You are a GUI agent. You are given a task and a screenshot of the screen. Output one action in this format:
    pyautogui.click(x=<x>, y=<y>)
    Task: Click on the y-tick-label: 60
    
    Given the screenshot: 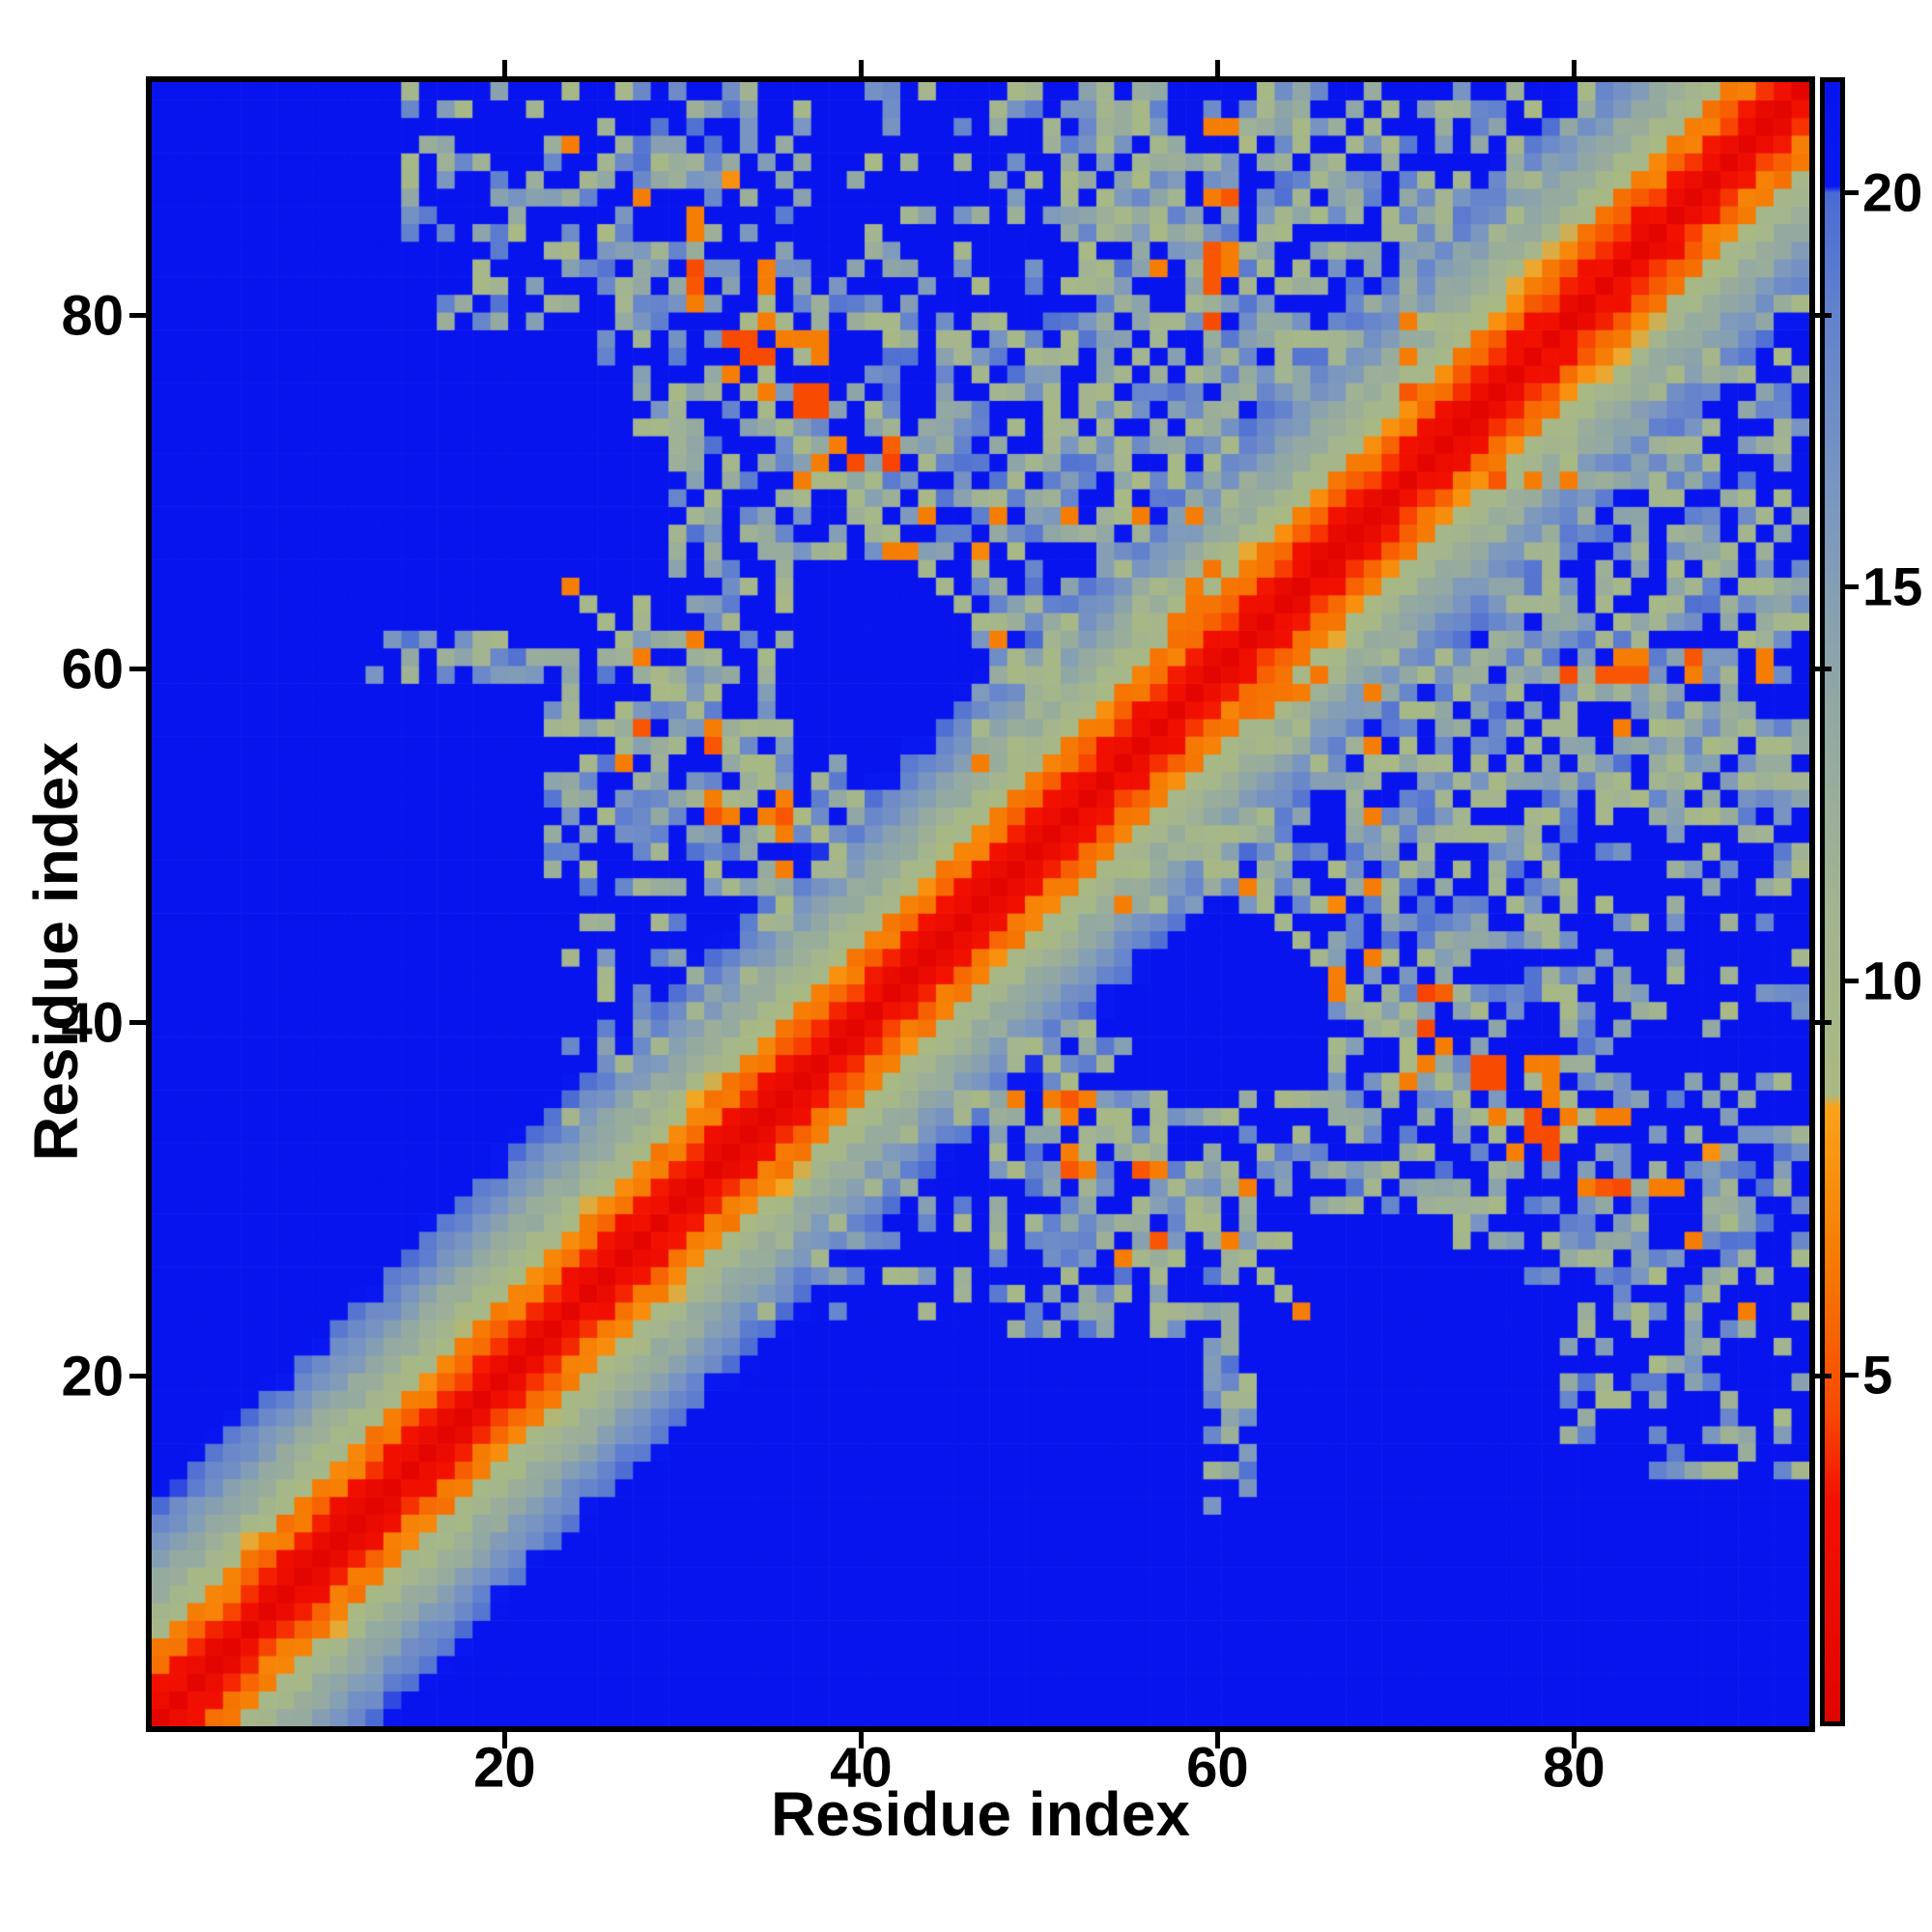 What is the action you would take?
    pyautogui.click(x=92, y=669)
    